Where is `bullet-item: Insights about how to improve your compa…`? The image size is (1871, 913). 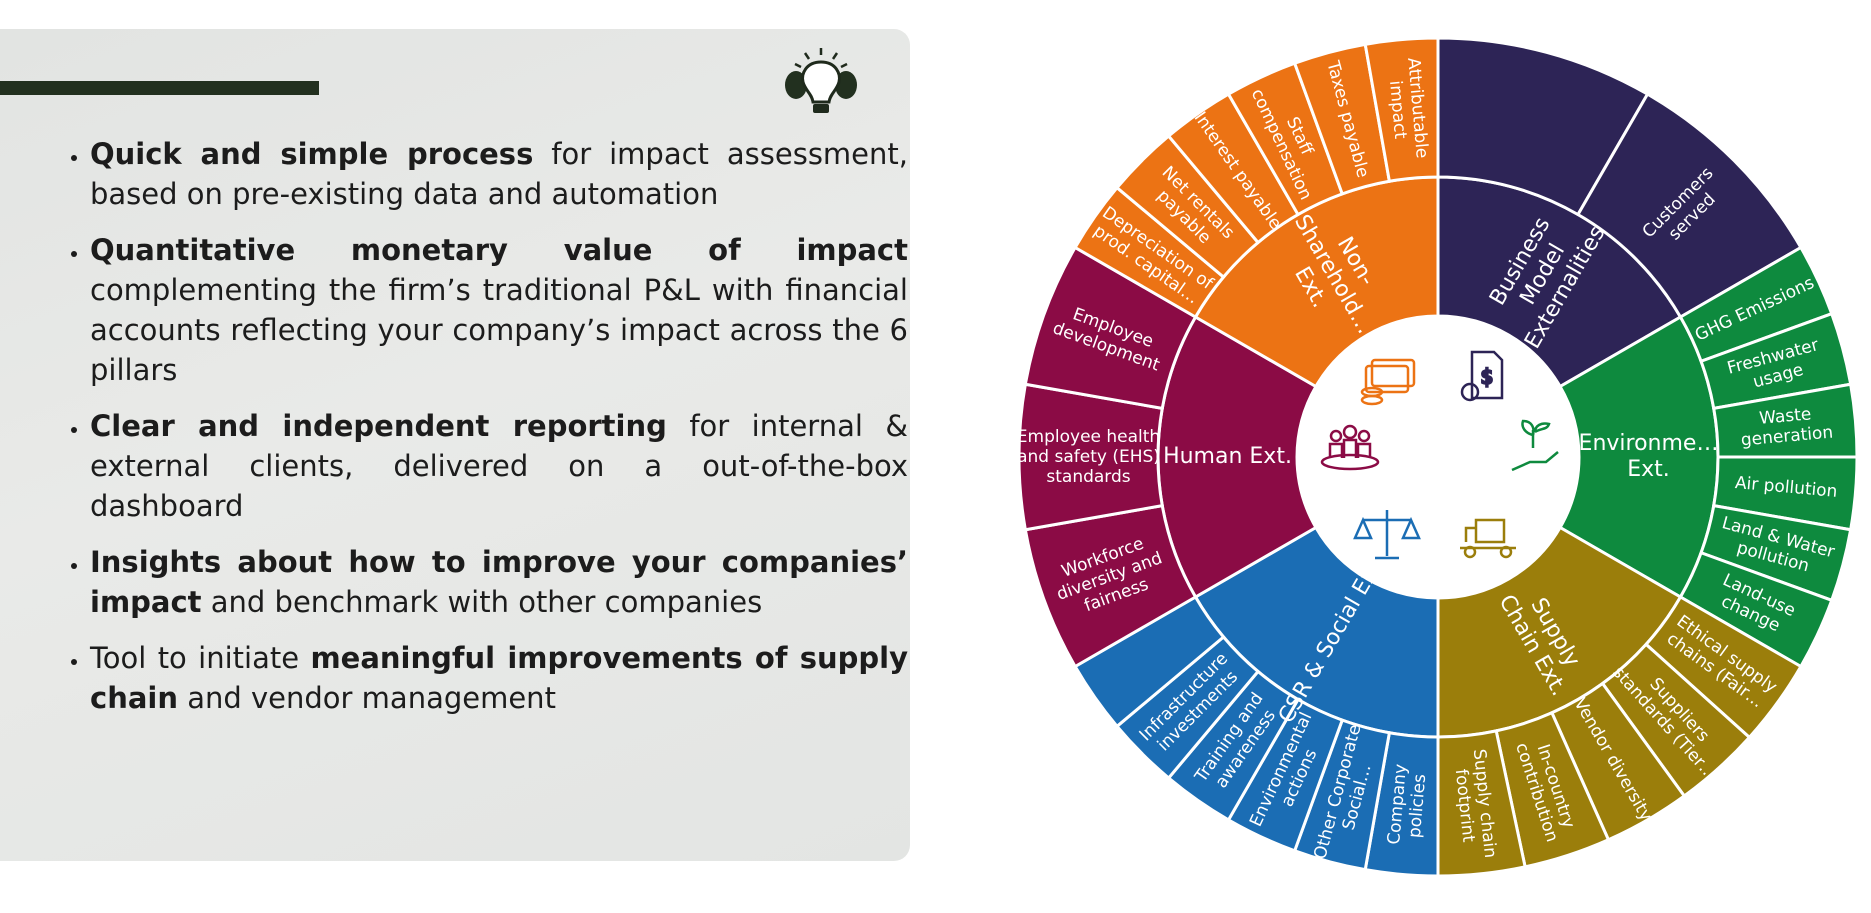 bullet-item: Insights about how to improve your compa… is located at coordinates (499, 582).